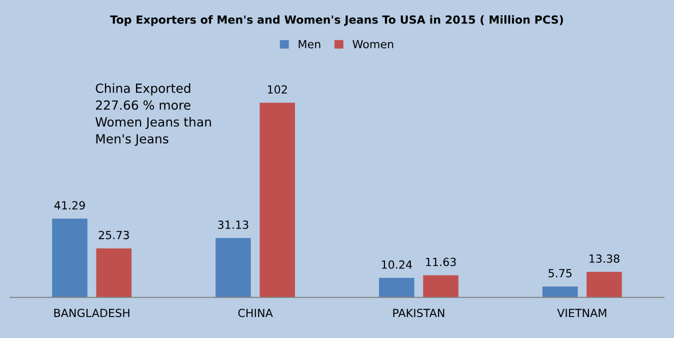  What do you see at coordinates (560, 273) in the screenshot?
I see `data-label: 5.75` at bounding box center [560, 273].